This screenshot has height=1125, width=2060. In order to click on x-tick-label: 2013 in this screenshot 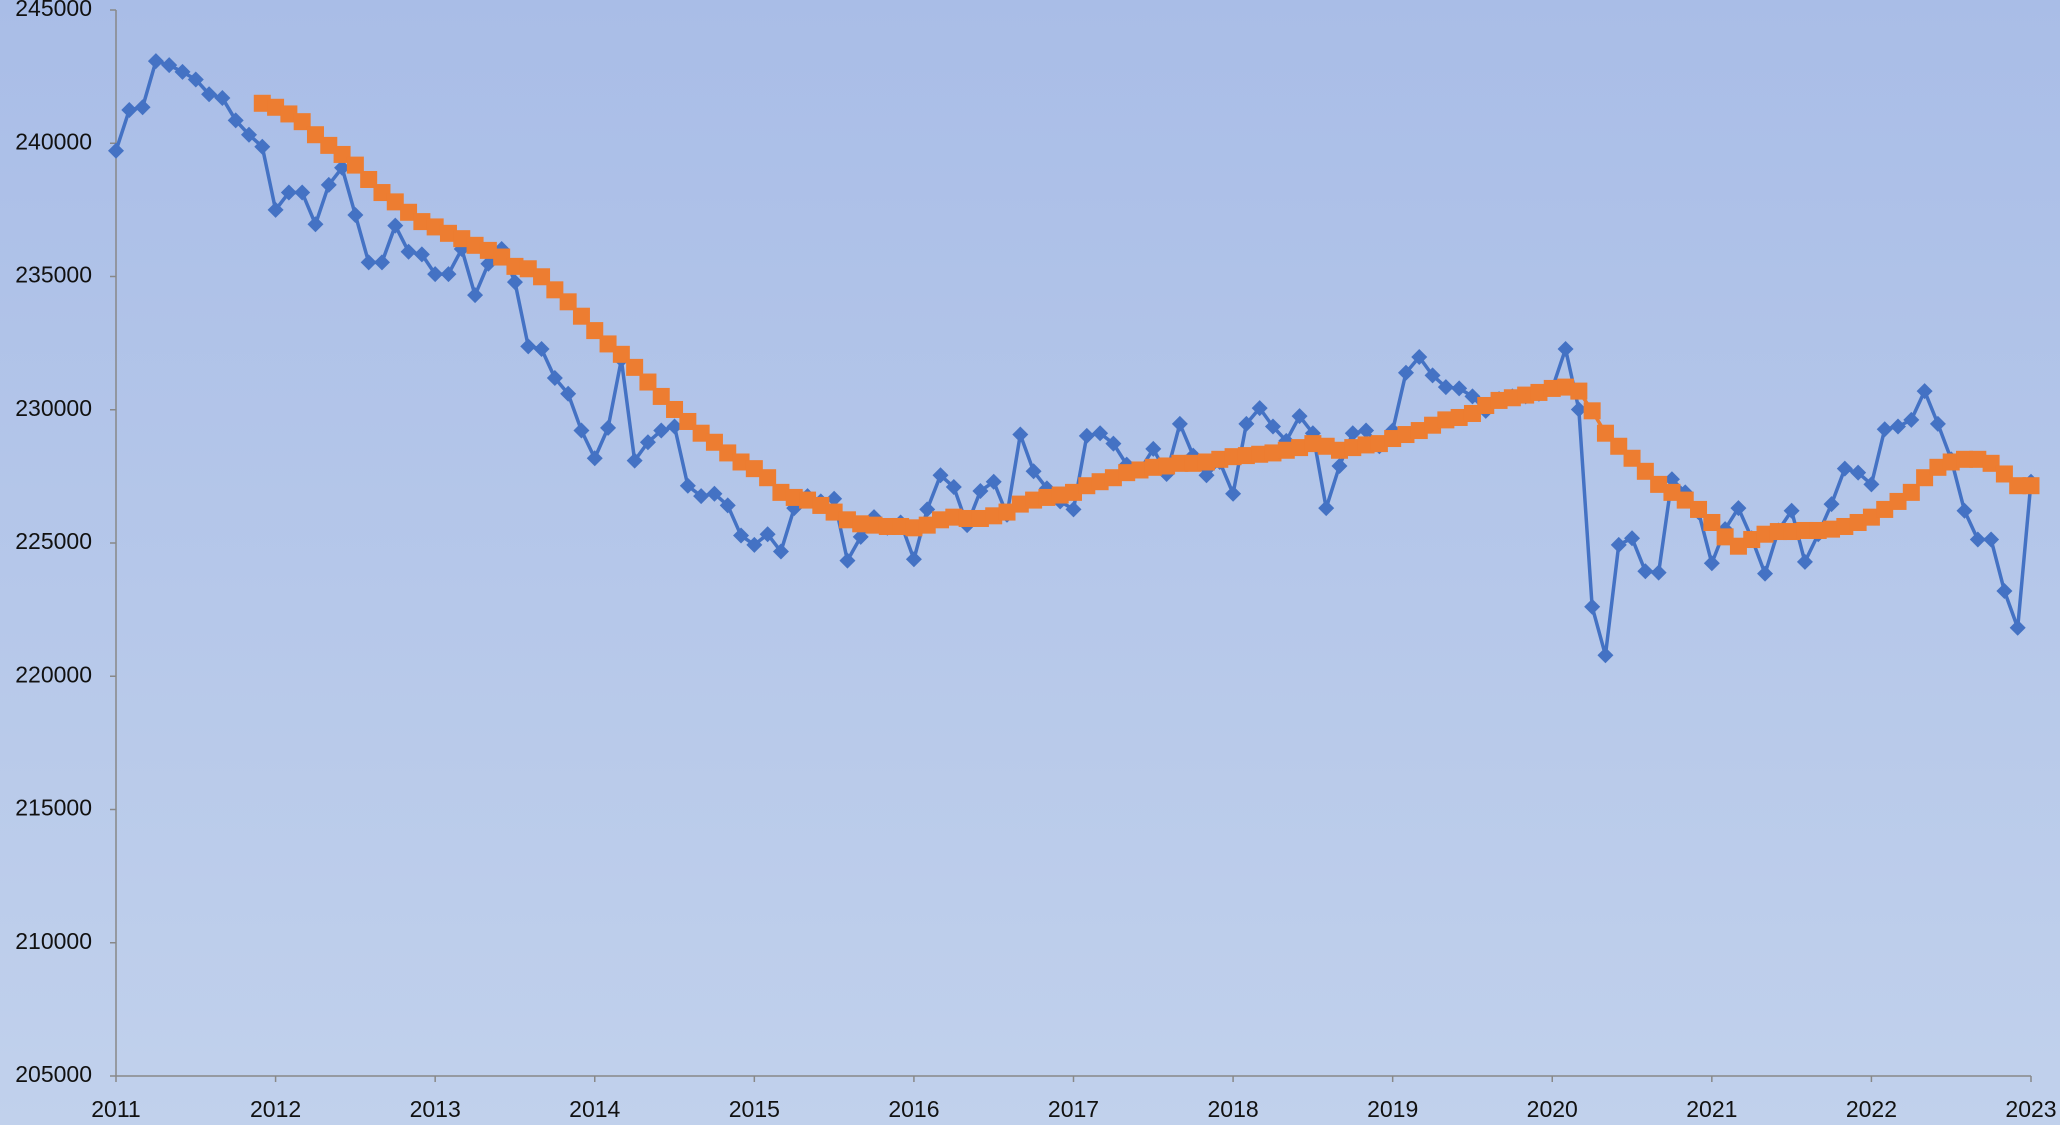, I will do `click(435, 1109)`.